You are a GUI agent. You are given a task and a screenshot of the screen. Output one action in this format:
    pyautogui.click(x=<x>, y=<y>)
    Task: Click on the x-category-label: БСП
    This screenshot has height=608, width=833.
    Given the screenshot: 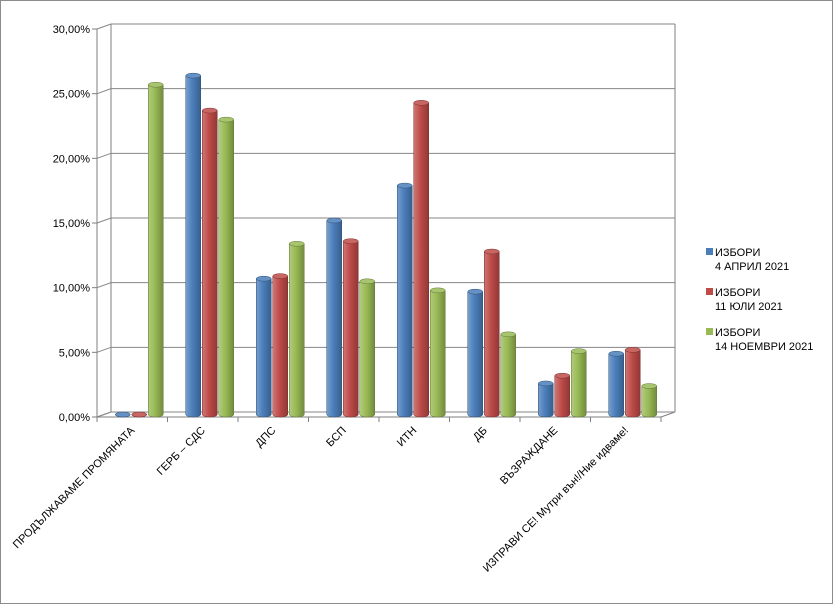 What is the action you would take?
    pyautogui.click(x=336, y=437)
    